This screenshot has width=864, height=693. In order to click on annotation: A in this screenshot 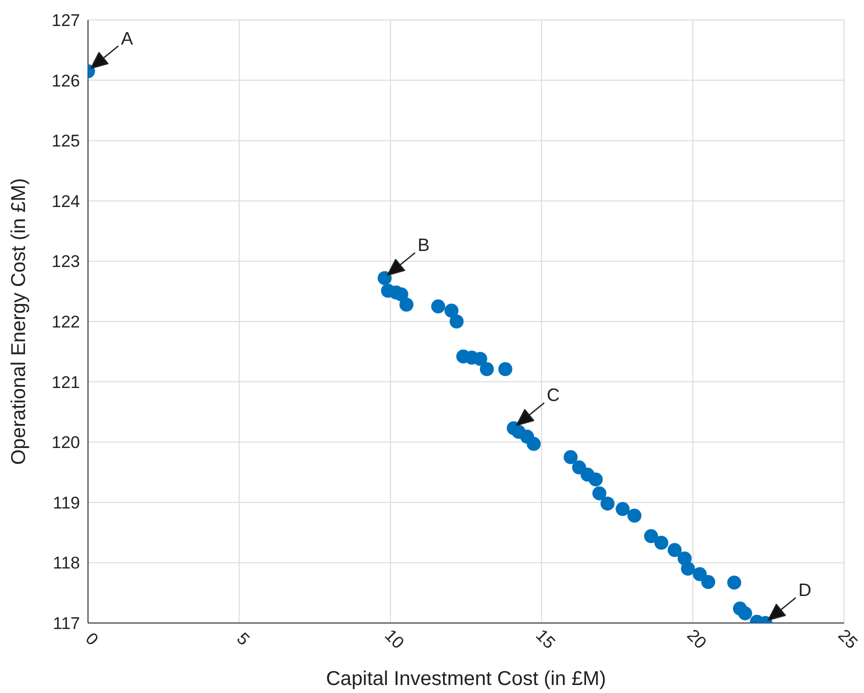, I will do `click(127, 38)`.